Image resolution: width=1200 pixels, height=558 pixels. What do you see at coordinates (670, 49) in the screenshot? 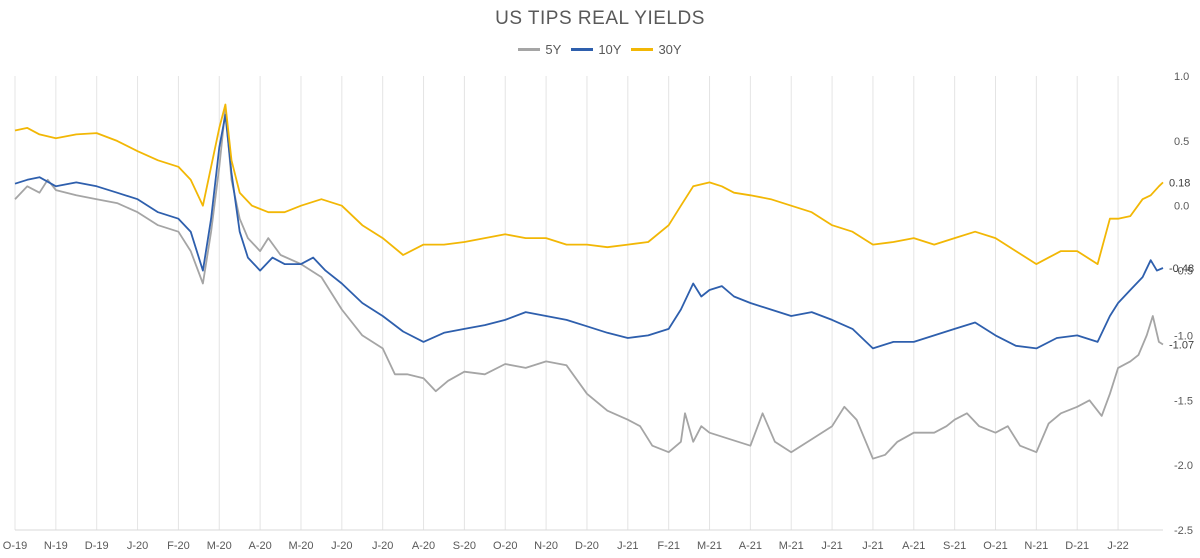
I see `legend-label-30y: 30Y` at bounding box center [670, 49].